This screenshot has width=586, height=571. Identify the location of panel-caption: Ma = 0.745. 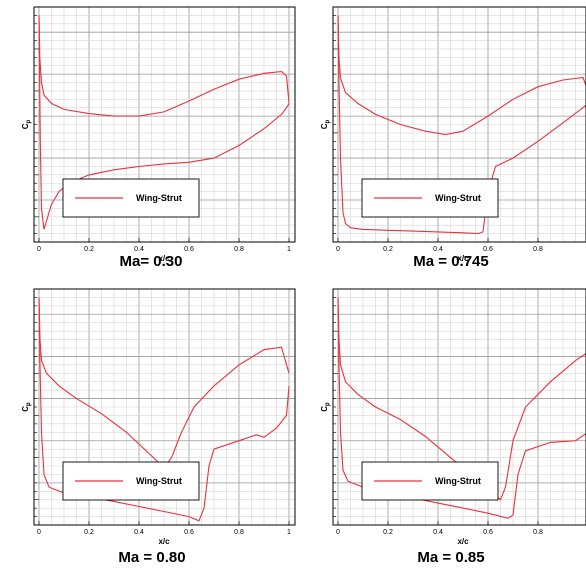
(450, 261).